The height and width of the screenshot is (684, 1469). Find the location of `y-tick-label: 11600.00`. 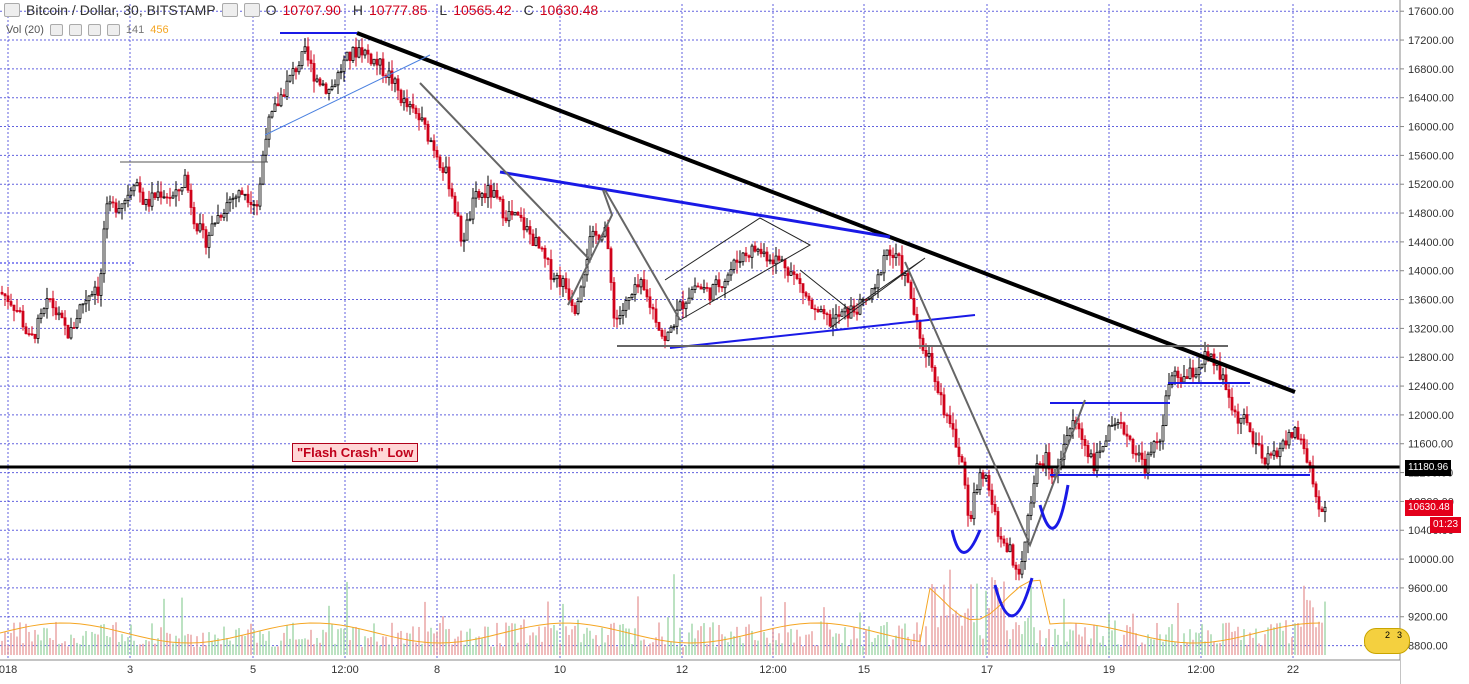

y-tick-label: 11600.00 is located at coordinates (1430, 445).